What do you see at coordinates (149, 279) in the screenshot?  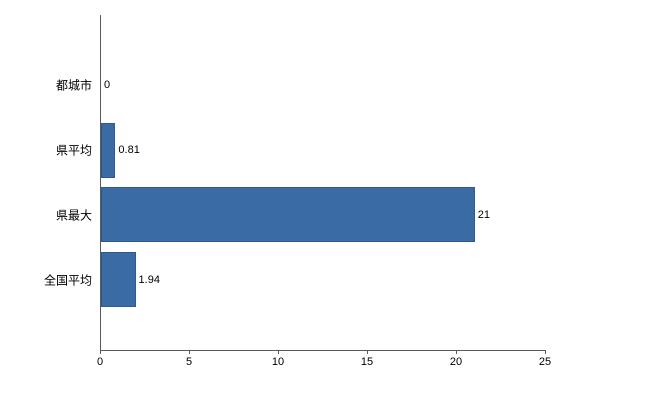 I see `bar-value-label: 1.94` at bounding box center [149, 279].